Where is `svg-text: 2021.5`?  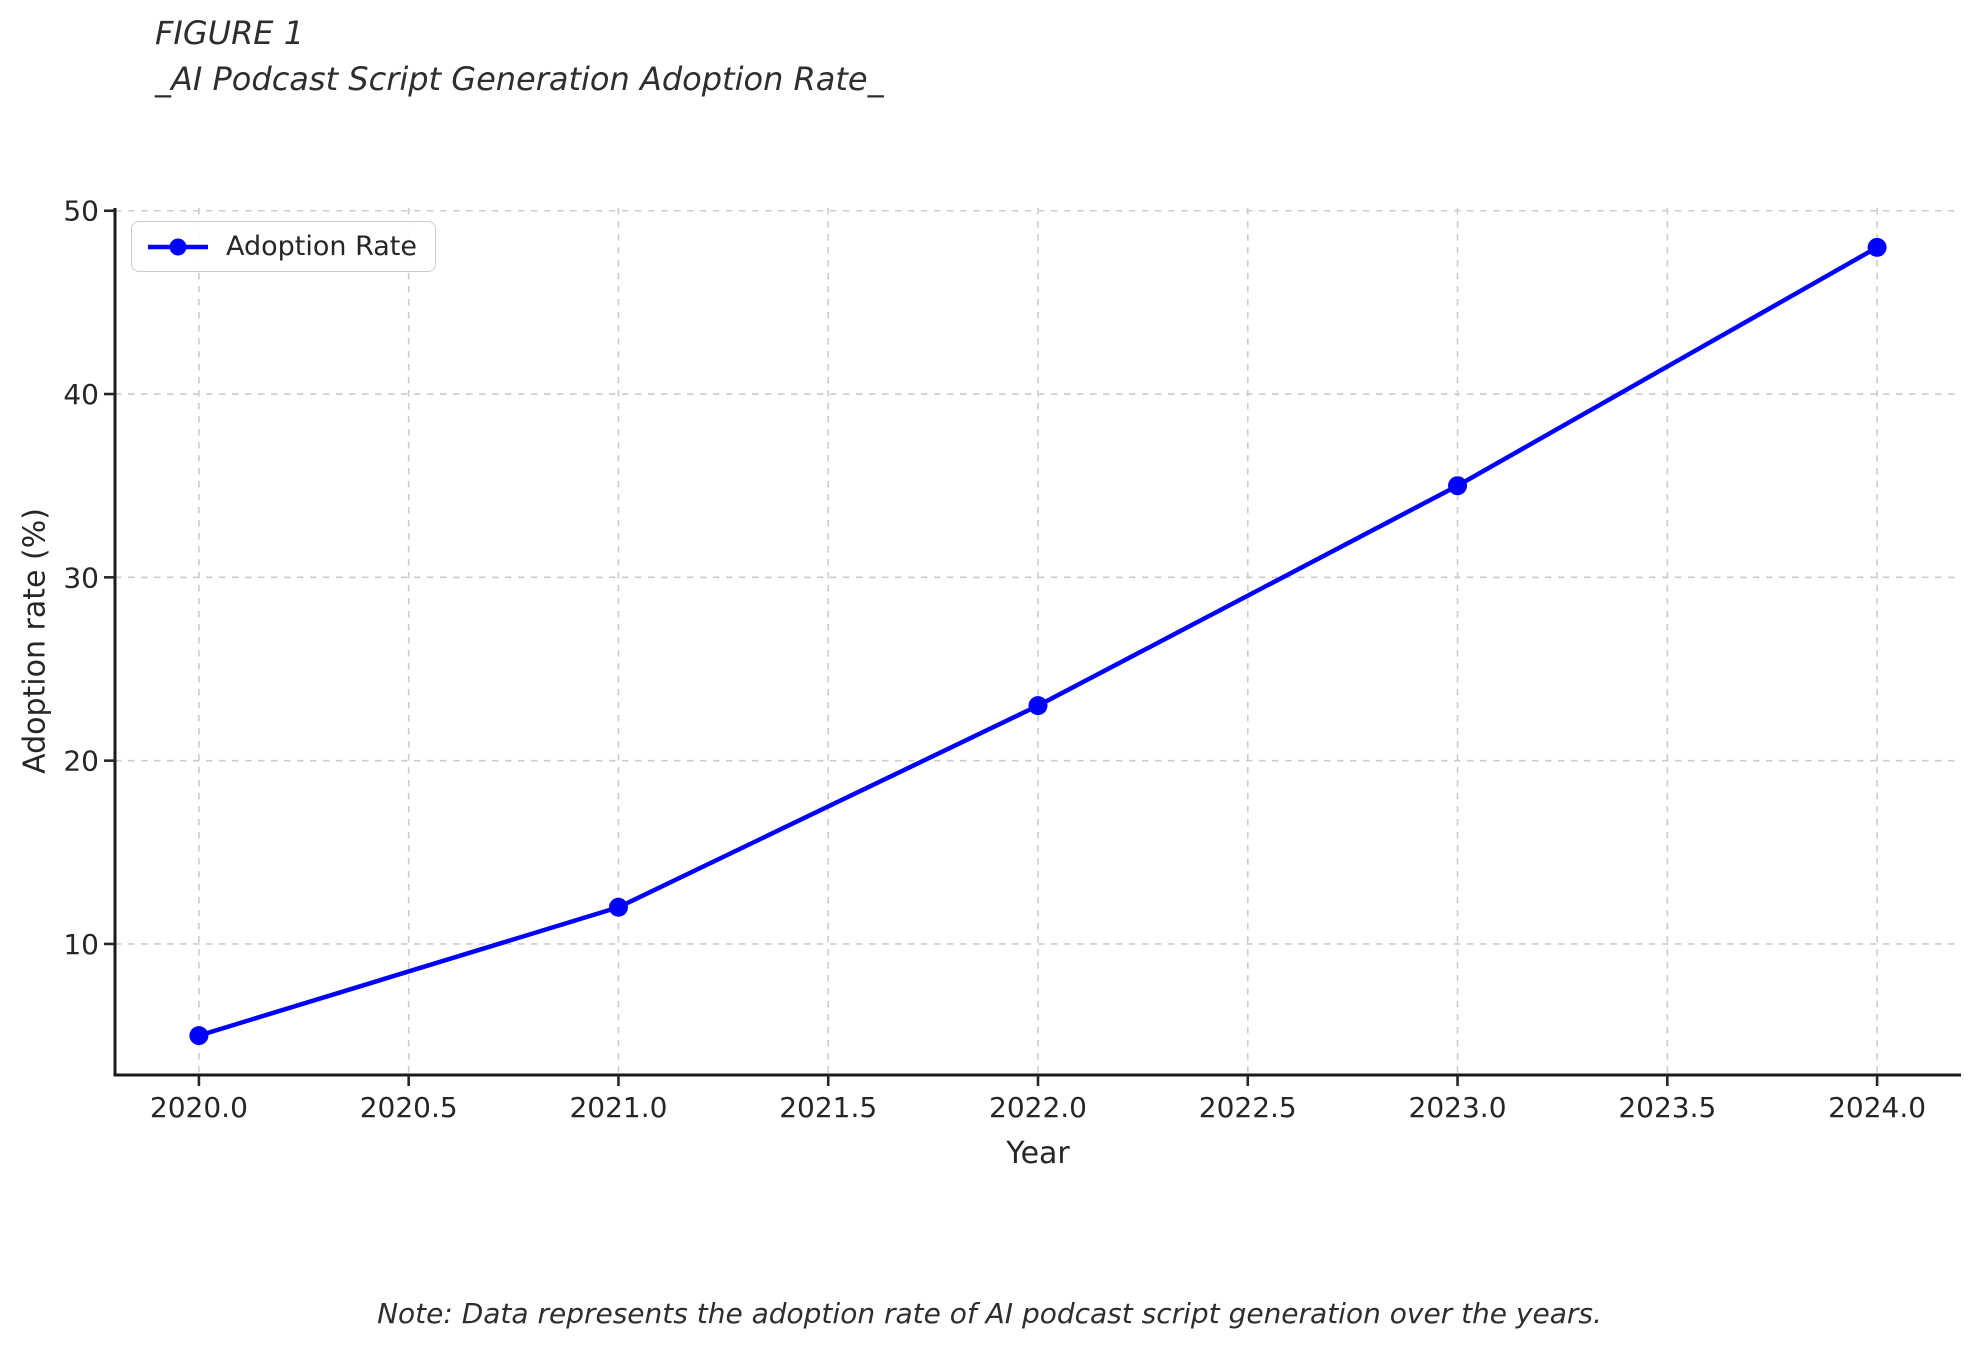 svg-text: 2021.5 is located at coordinates (828, 1107).